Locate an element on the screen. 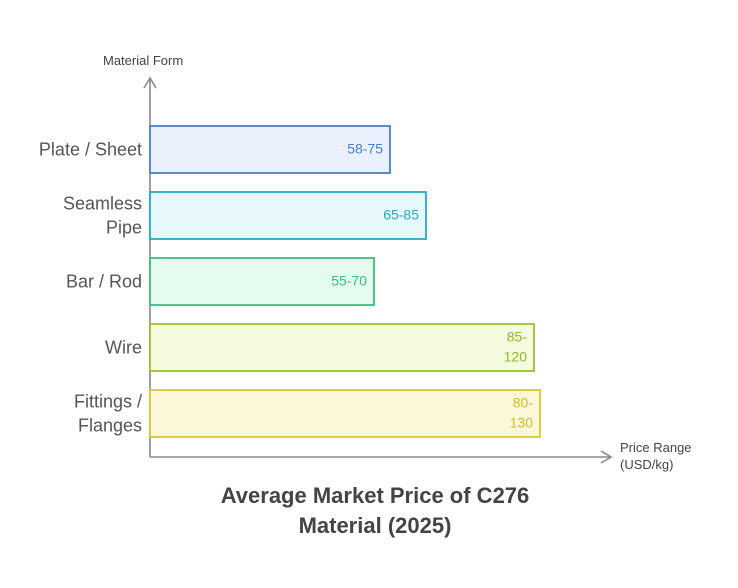 This screenshot has height=588, width=738. category-label: Wire is located at coordinates (123, 347).